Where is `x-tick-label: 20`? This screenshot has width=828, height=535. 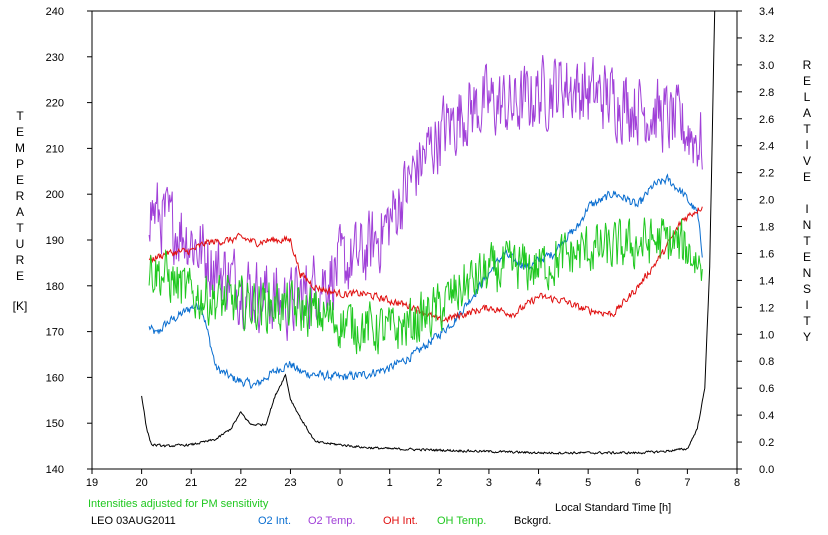
x-tick-label: 20 is located at coordinates (141, 483).